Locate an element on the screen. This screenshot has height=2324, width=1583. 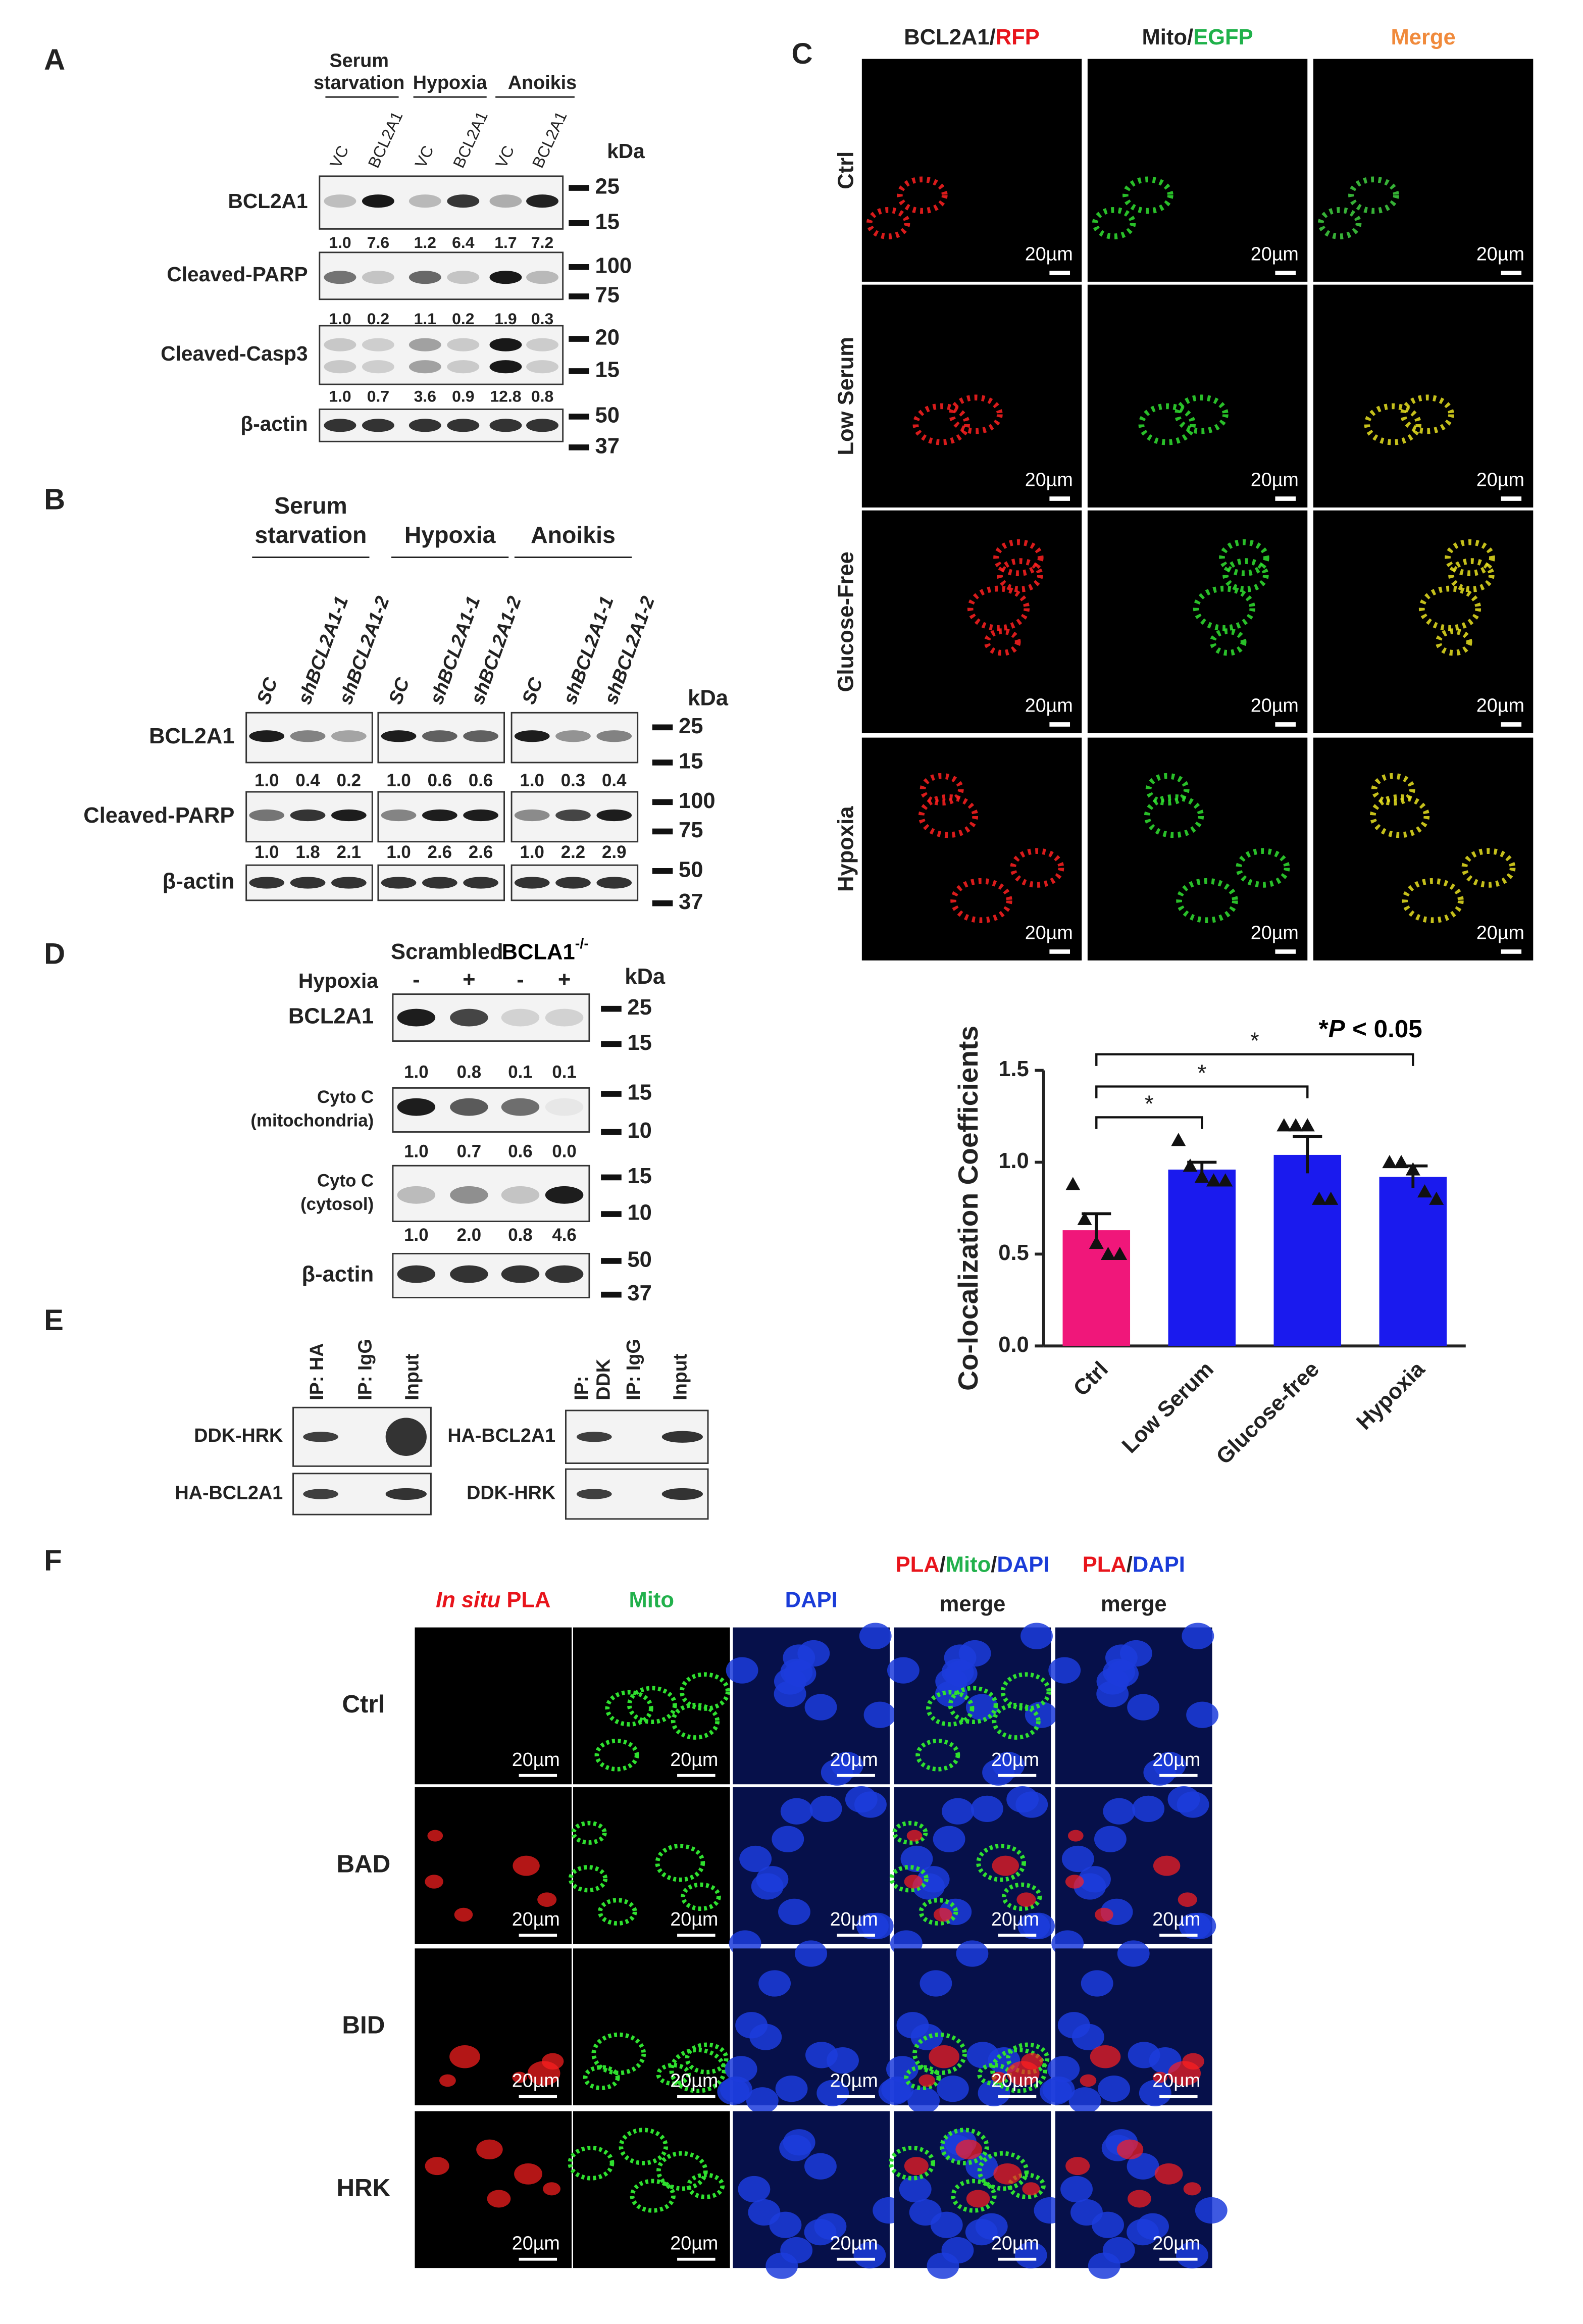
group-header: starvation is located at coordinates (310, 535).